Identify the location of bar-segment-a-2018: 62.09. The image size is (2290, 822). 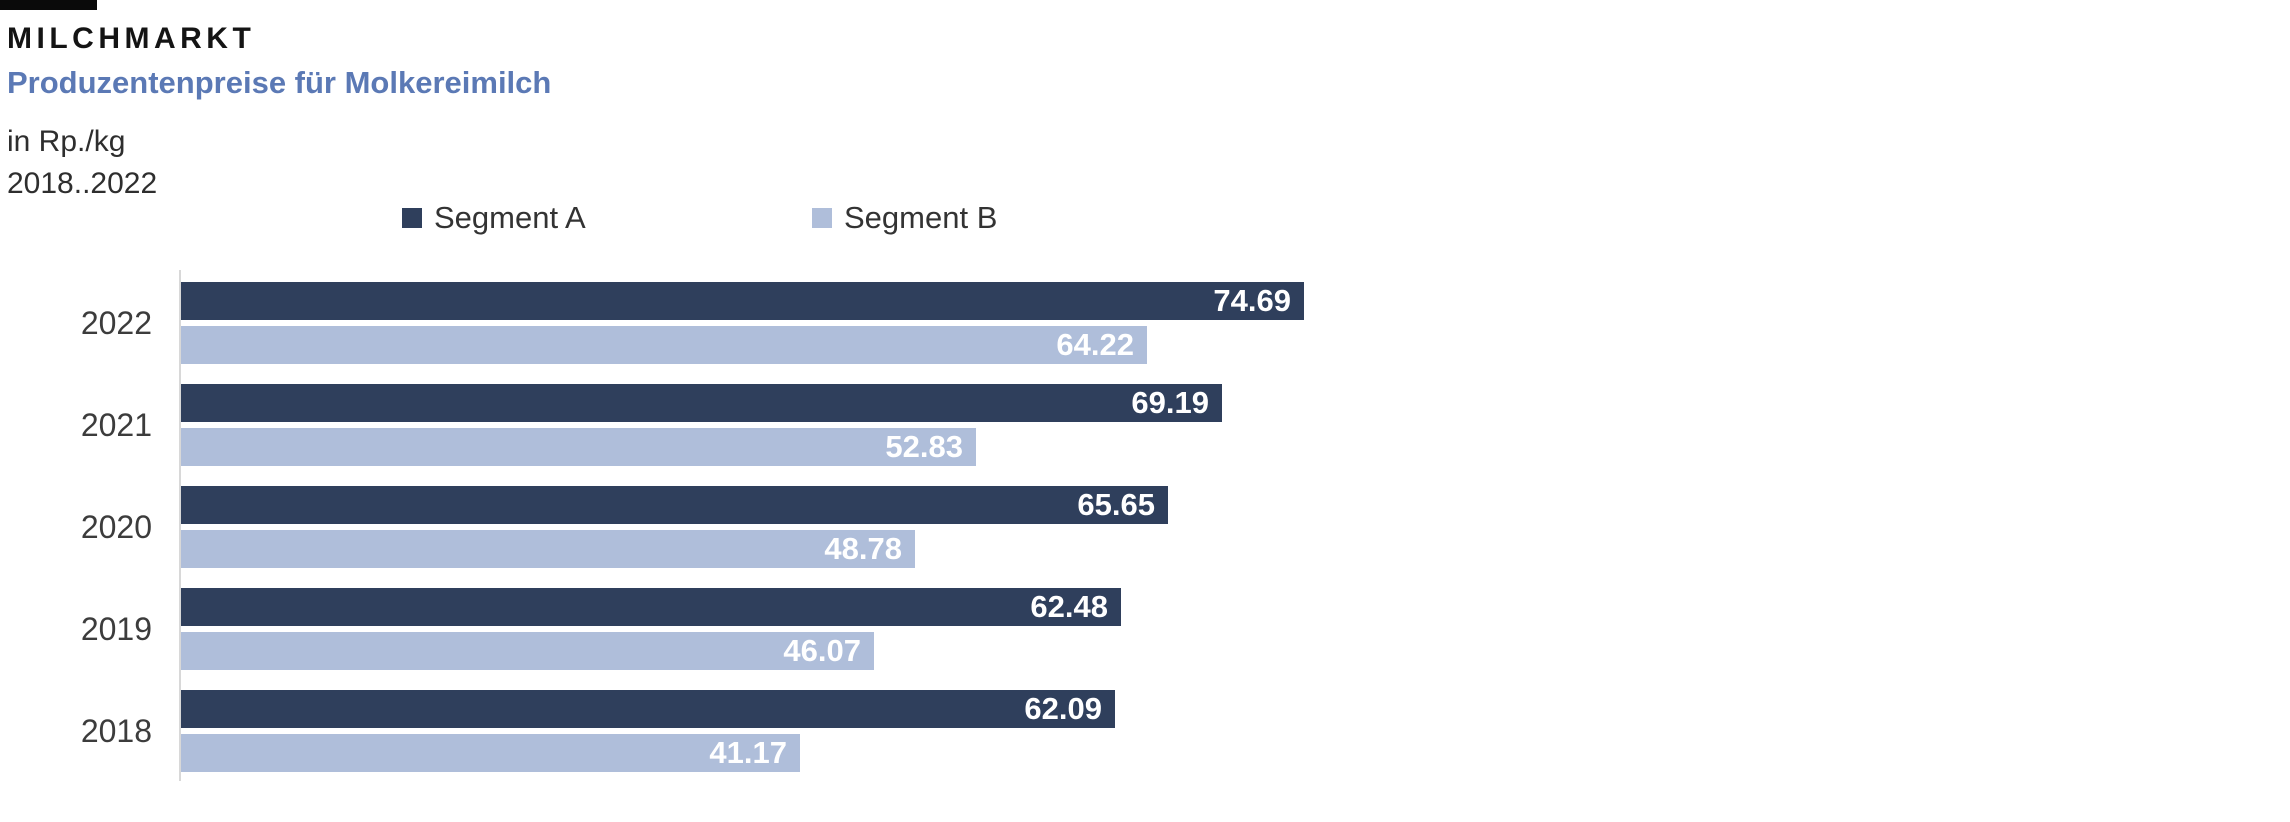
(648, 709).